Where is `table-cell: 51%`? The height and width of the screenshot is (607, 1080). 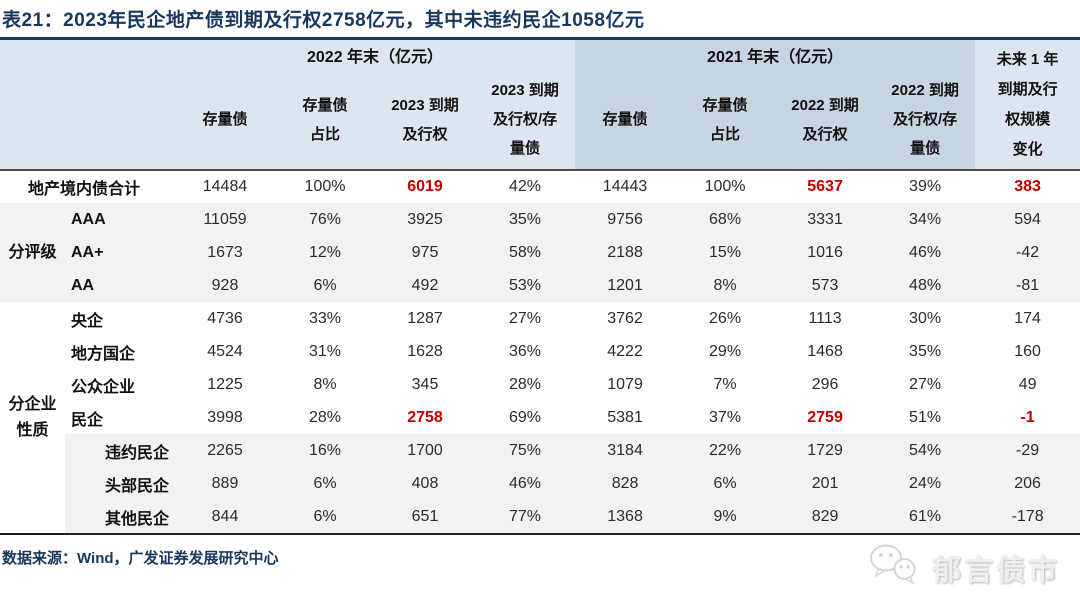
table-cell: 51% is located at coordinates (925, 417).